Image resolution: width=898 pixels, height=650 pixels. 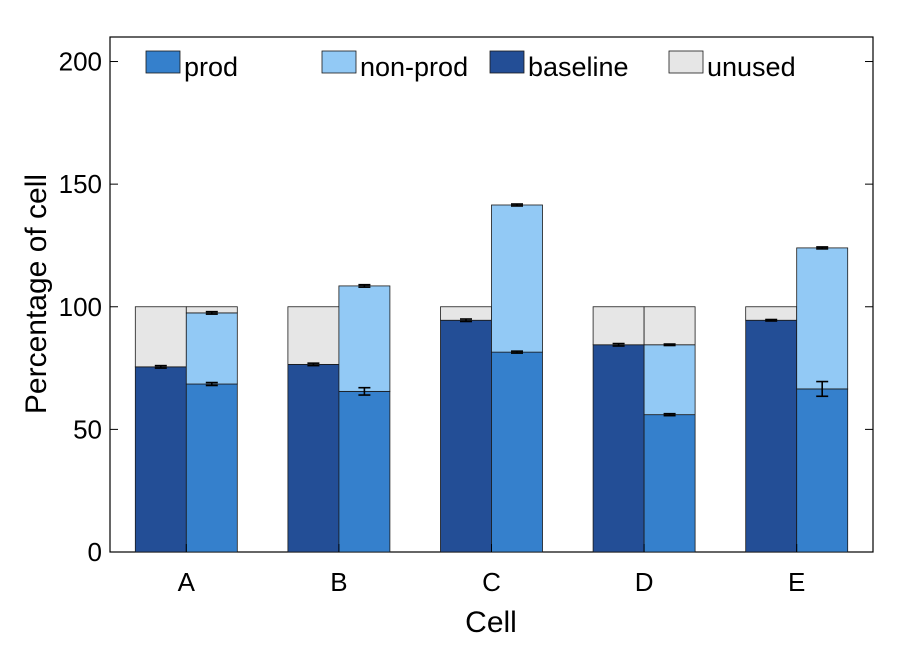 What do you see at coordinates (669, 326) in the screenshot?
I see `bar-unused-right` at bounding box center [669, 326].